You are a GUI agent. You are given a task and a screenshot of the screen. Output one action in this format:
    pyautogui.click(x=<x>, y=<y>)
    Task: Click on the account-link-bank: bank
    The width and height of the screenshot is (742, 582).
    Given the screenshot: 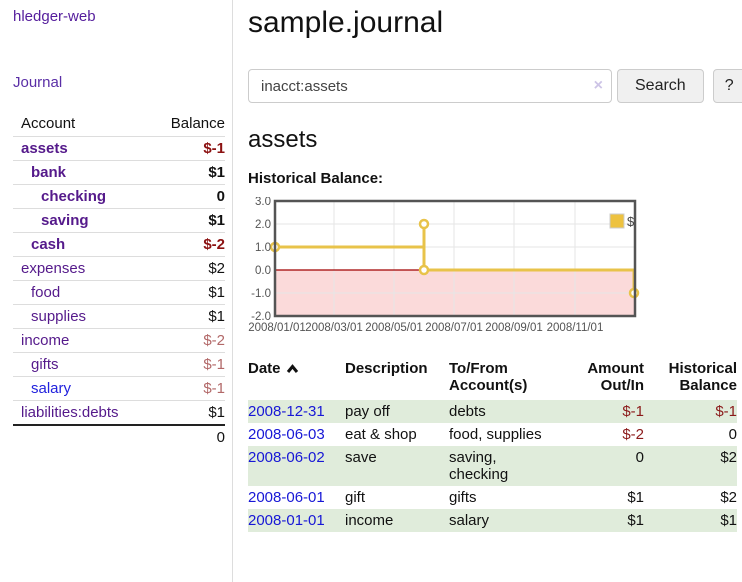 What is the action you would take?
    pyautogui.click(x=49, y=172)
    